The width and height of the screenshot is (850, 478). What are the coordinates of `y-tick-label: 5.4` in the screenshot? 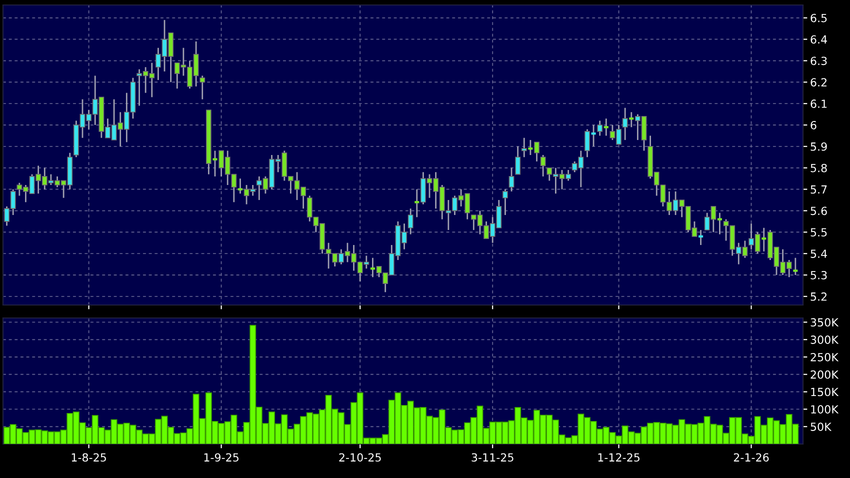 It's located at (818, 254).